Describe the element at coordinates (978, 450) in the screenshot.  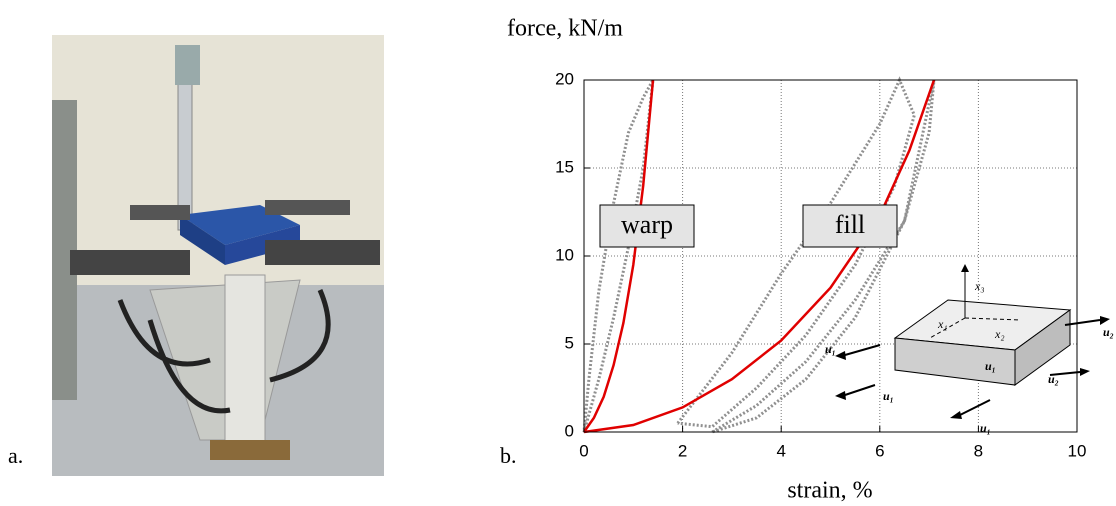
I see `x-tick-label: 8` at that location.